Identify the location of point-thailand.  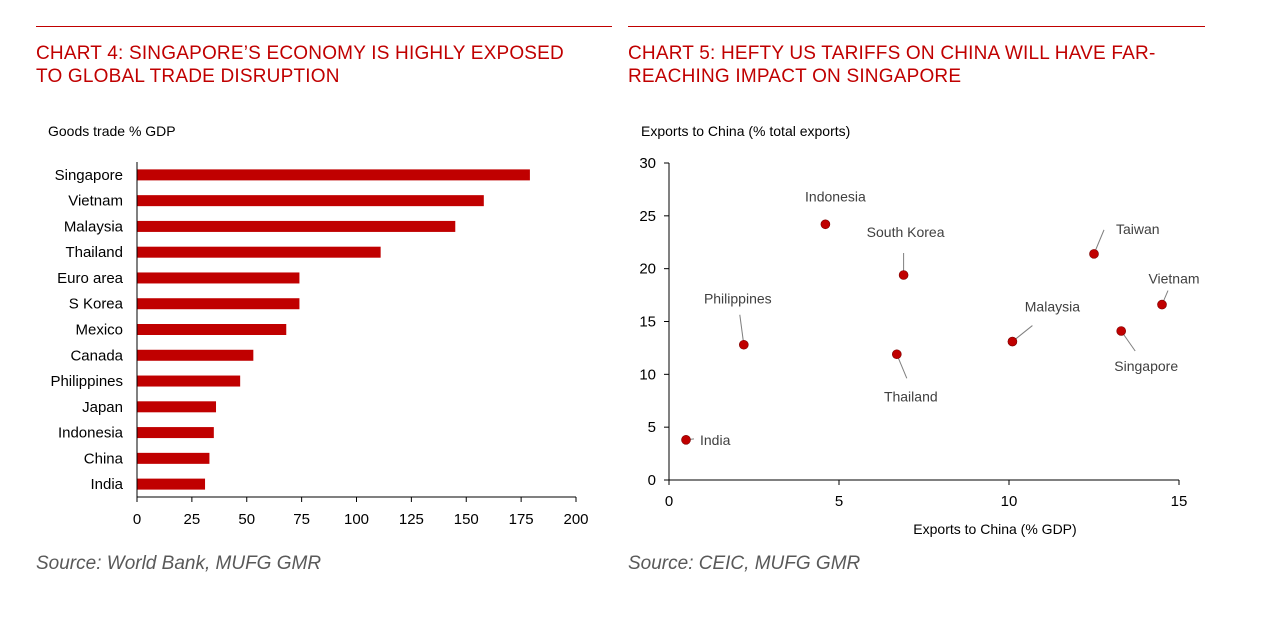
(896, 354).